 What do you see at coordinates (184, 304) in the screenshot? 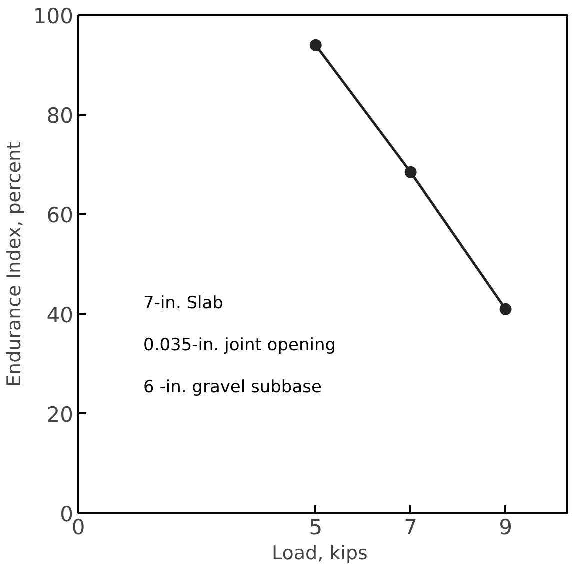
I see `annotation: 7-in. Slab` at bounding box center [184, 304].